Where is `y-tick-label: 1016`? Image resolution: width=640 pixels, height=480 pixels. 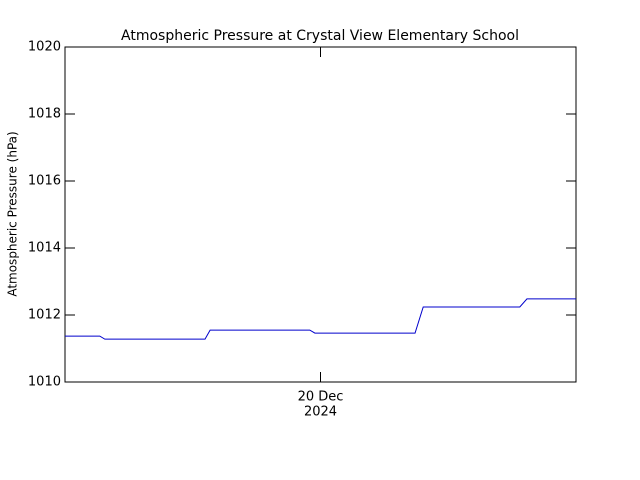 y-tick-label: 1016 is located at coordinates (44, 181).